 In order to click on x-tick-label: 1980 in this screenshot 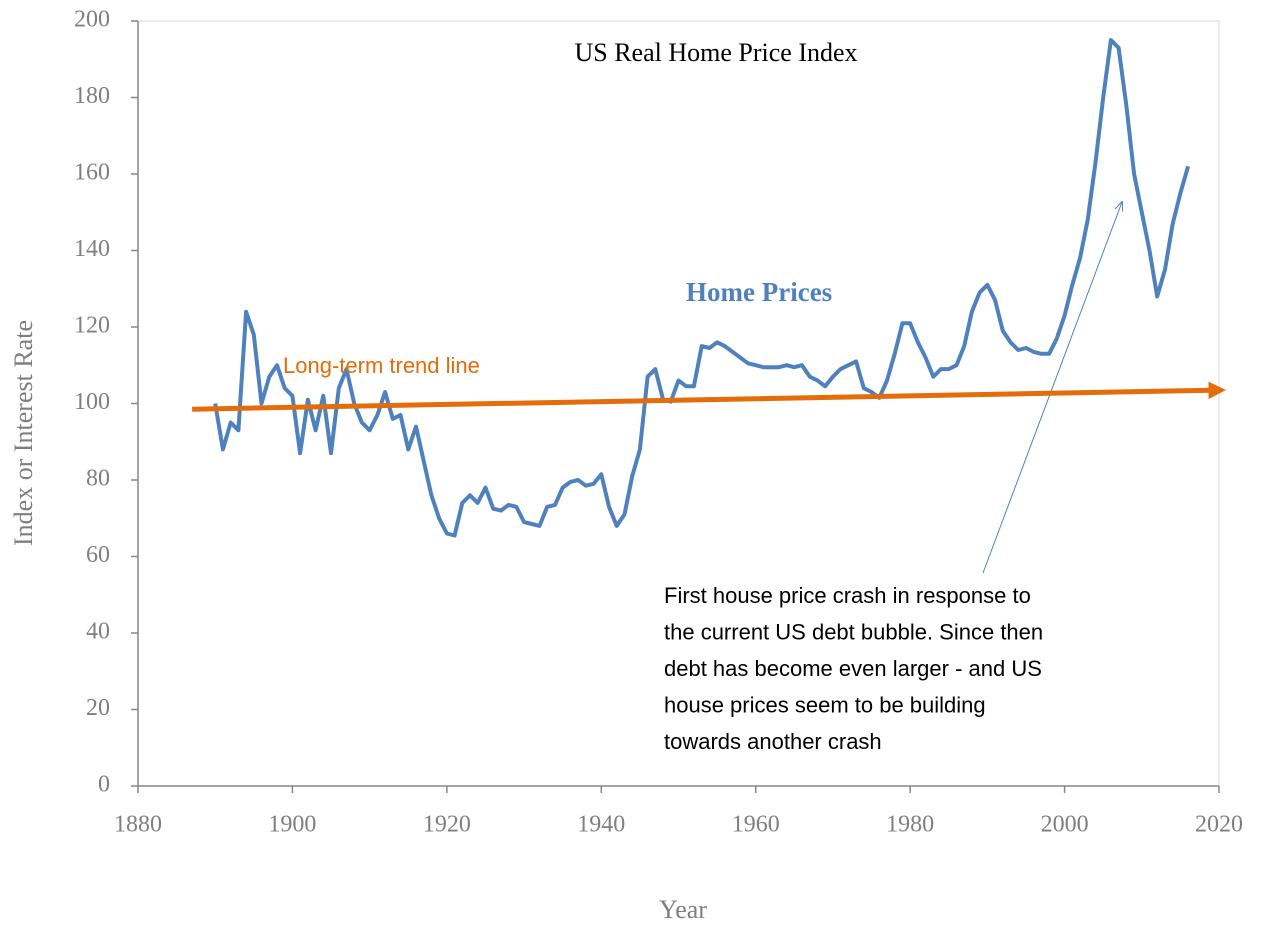, I will do `click(910, 825)`.